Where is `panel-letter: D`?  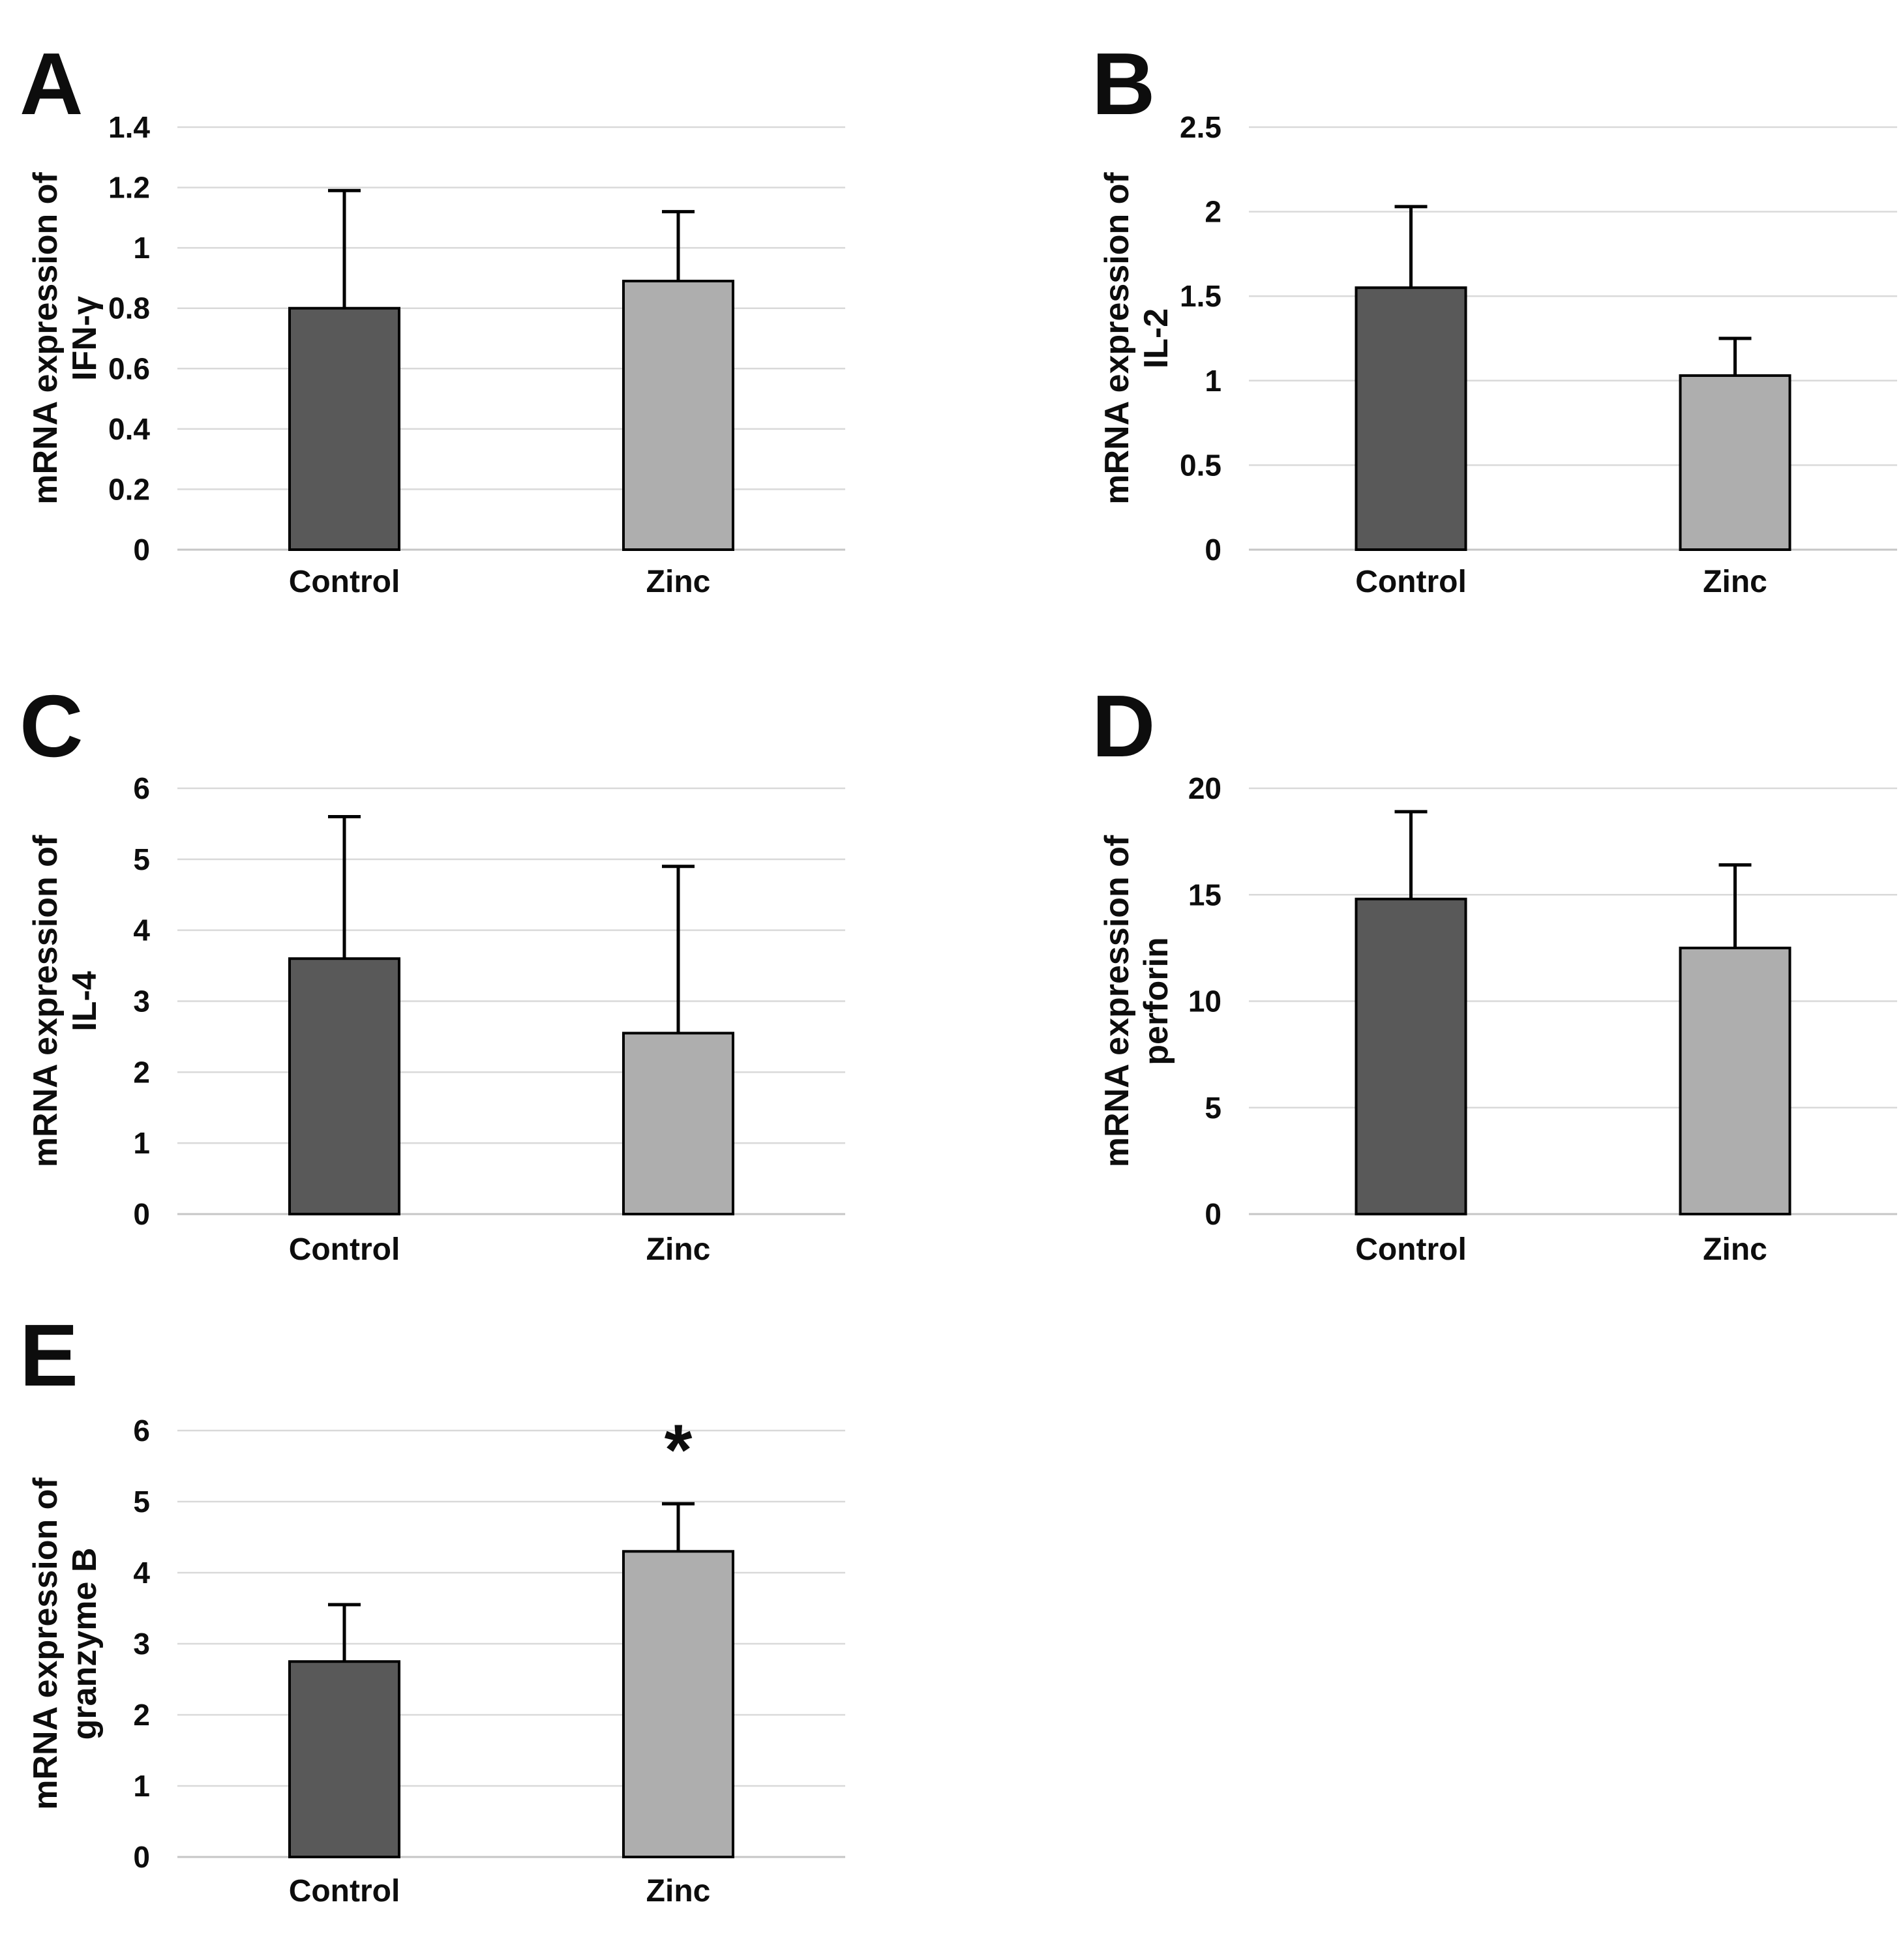
panel-letter: D is located at coordinates (1124, 726).